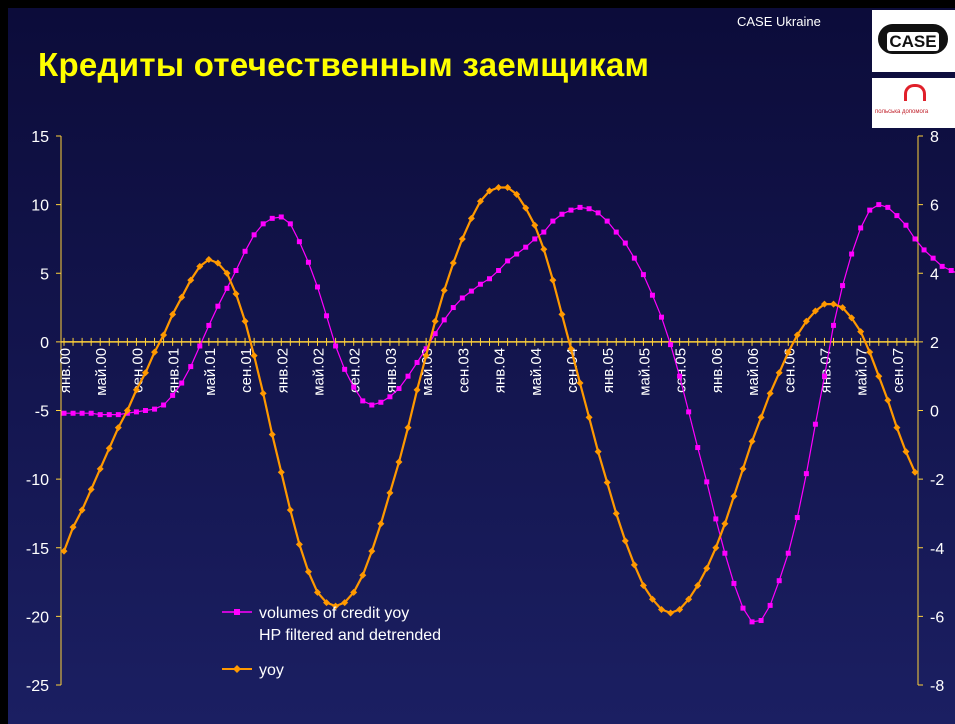 This screenshot has width=955, height=724. What do you see at coordinates (902, 112) in the screenshot?
I see `polish-aid-caption: польська допомога` at bounding box center [902, 112].